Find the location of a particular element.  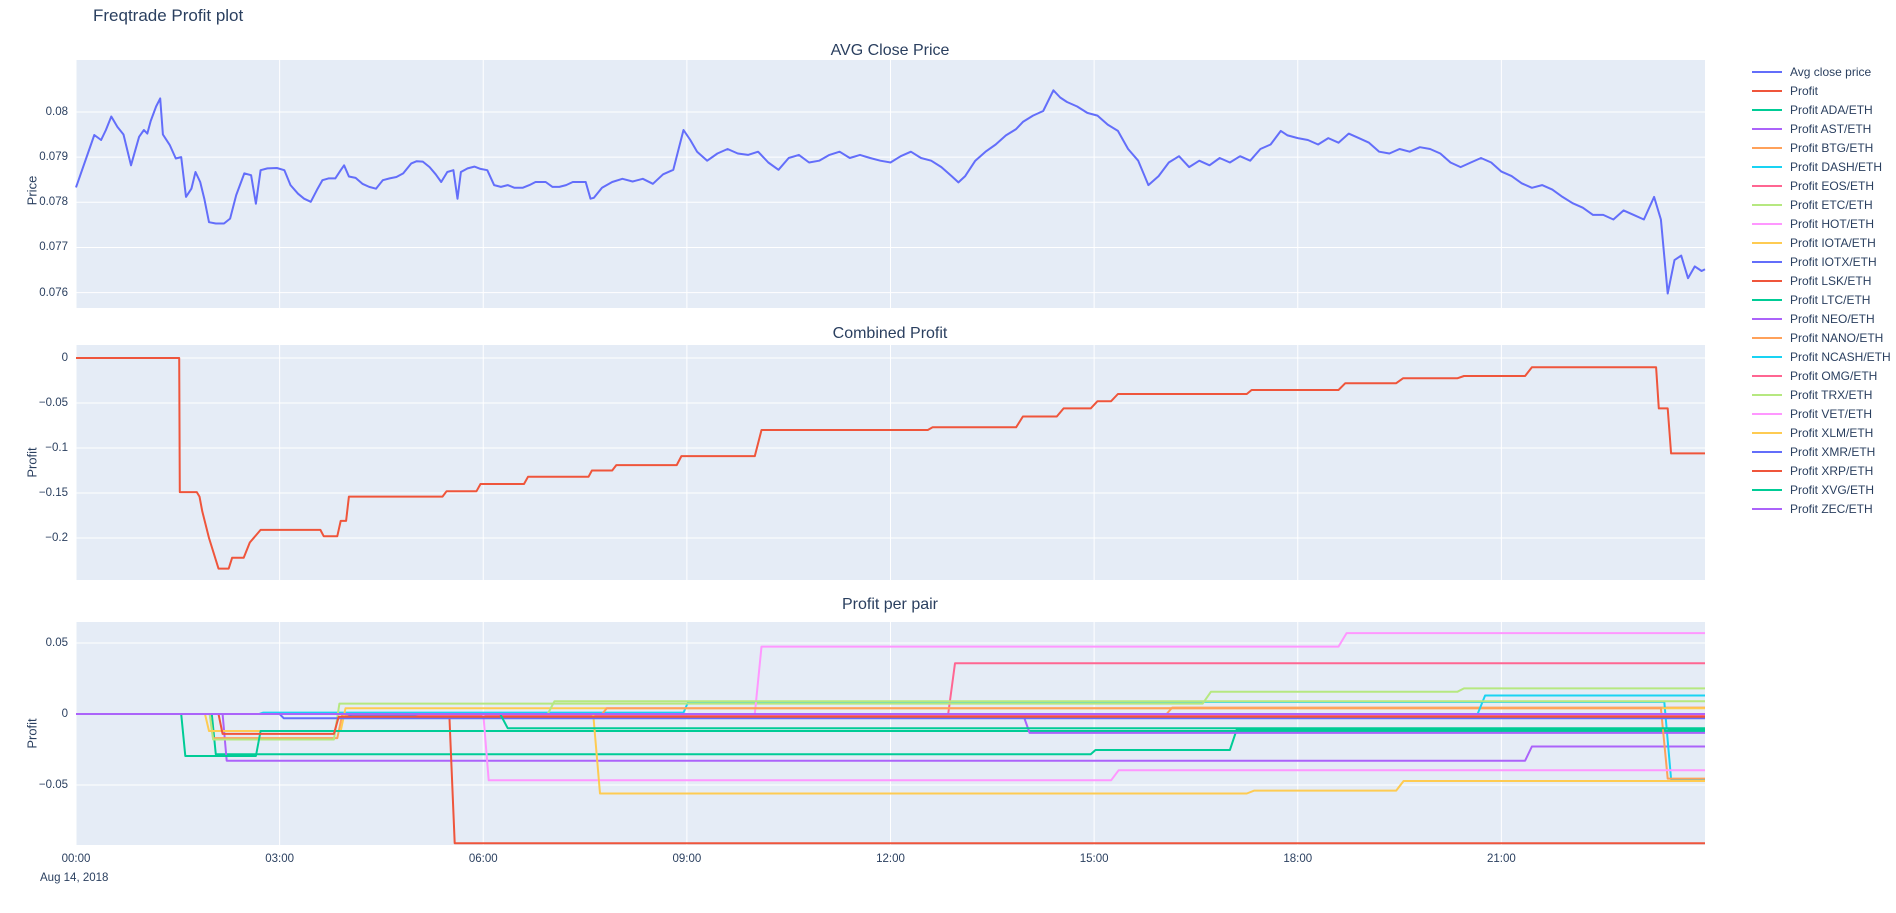

series-line-profit-etc-eth is located at coordinates (890, 714).